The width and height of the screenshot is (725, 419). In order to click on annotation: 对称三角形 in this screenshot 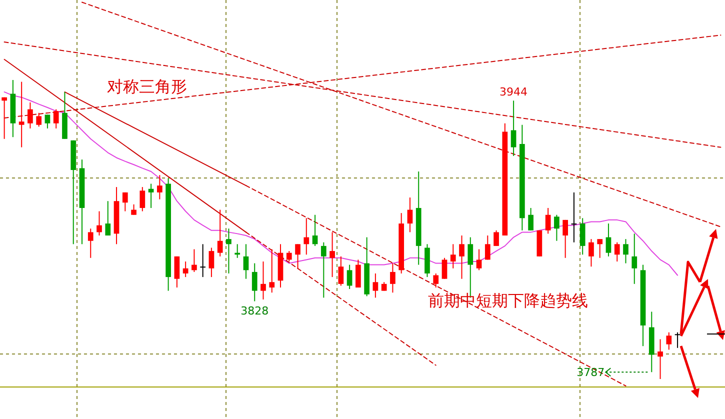, I will do `click(147, 86)`.